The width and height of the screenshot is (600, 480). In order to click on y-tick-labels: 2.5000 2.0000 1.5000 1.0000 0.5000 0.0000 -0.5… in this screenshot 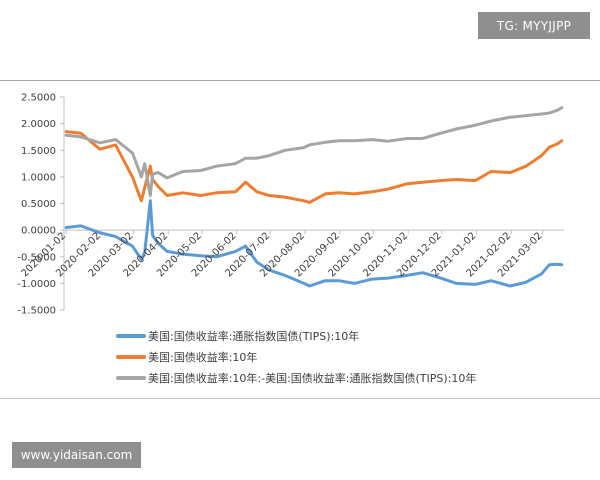, I will do `click(36, 205)`.